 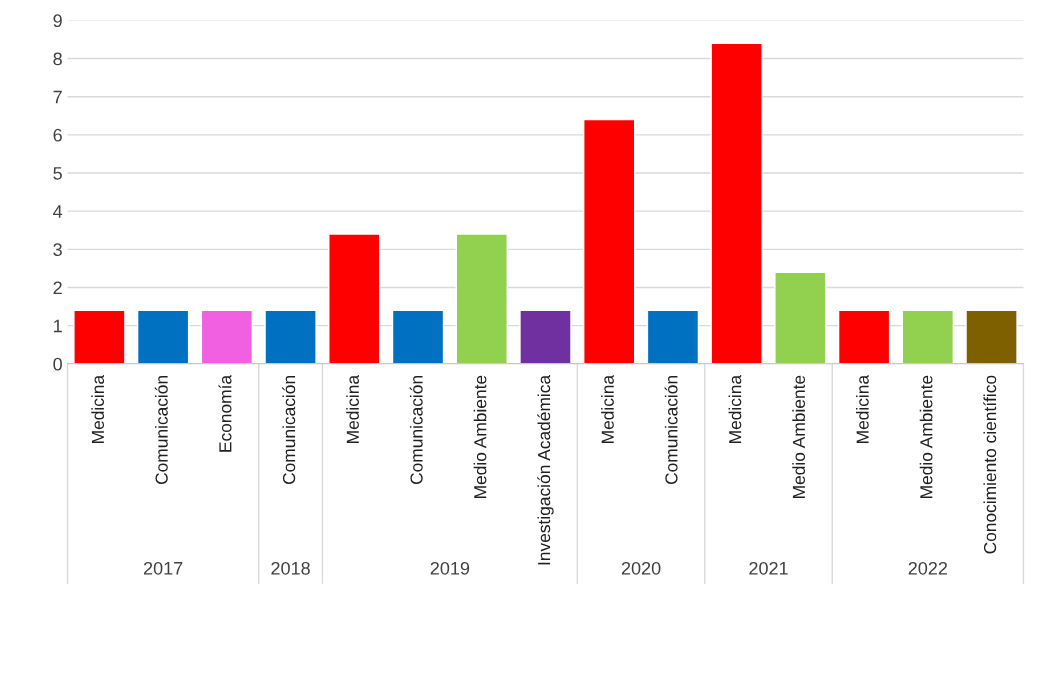 What do you see at coordinates (990, 464) in the screenshot?
I see `x-tick-label: Conocimiento científico` at bounding box center [990, 464].